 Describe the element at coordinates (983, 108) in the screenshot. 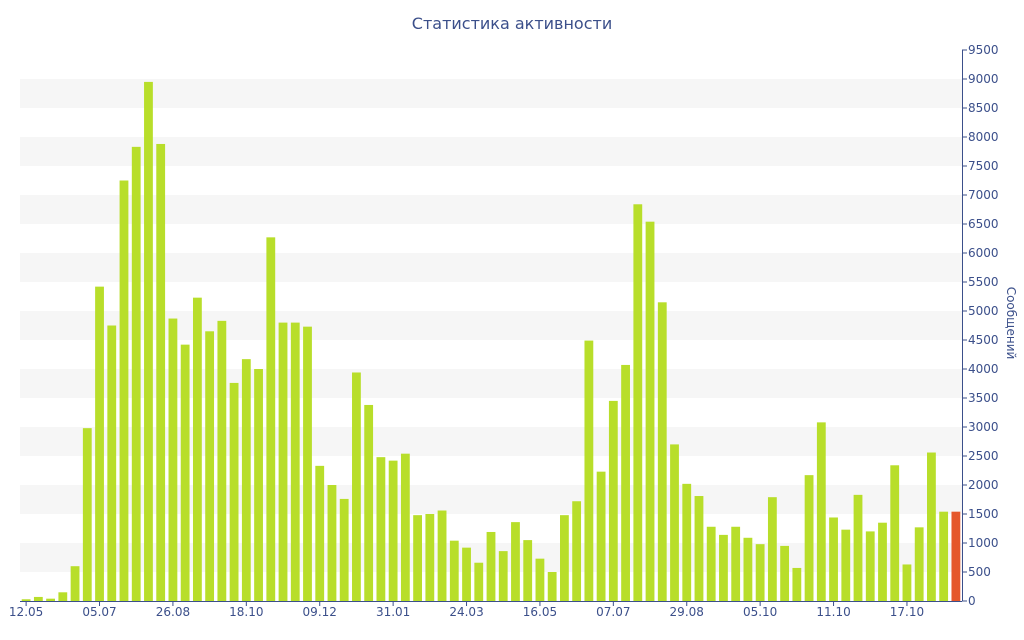

I see `y-tick-label: 8500` at that location.